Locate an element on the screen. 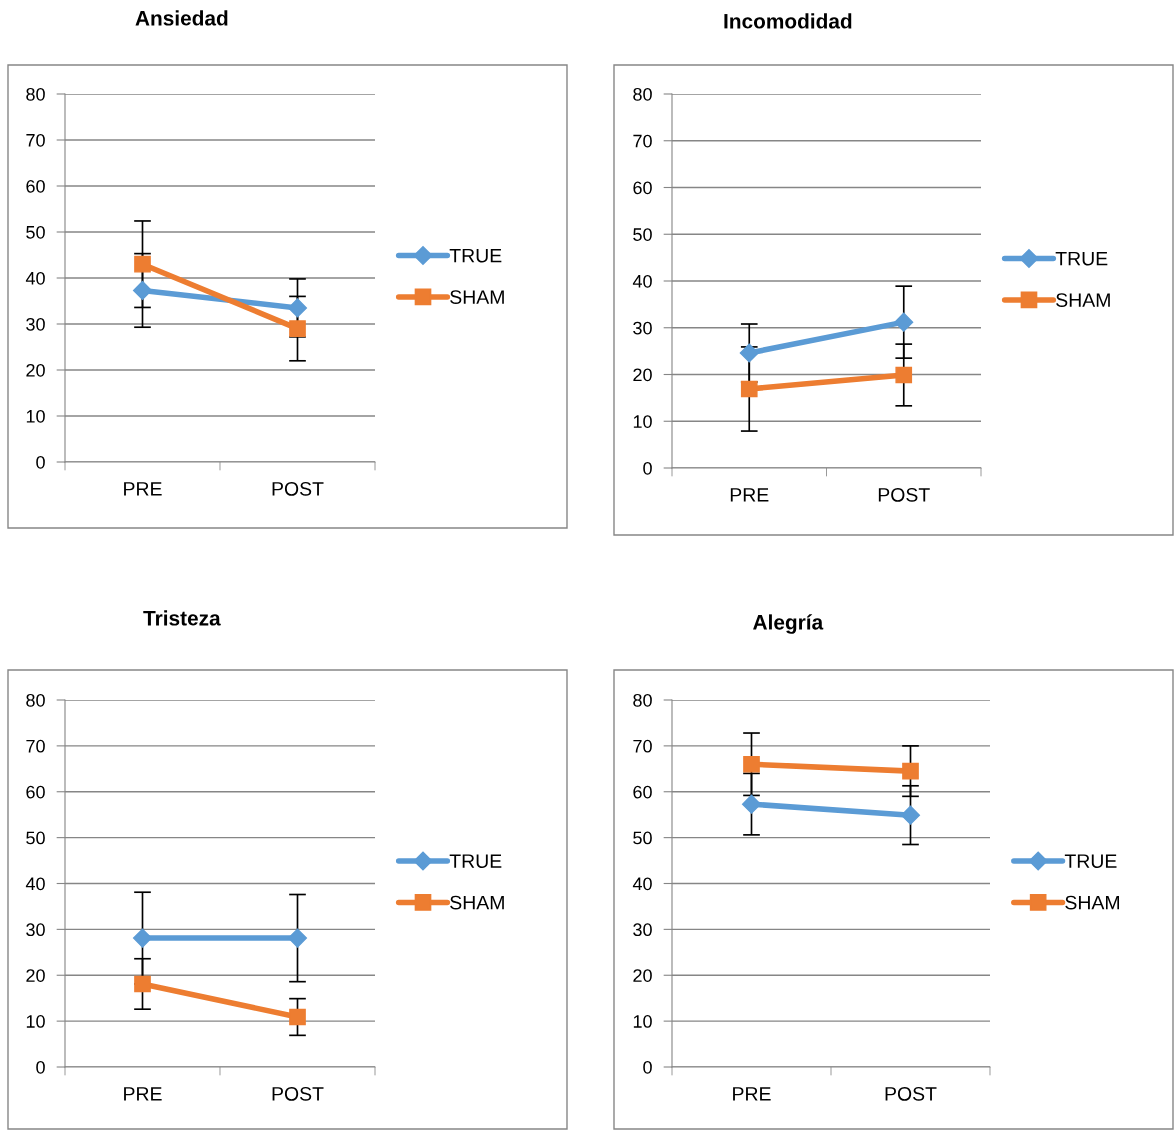  chart-title: Ansiedad is located at coordinates (181, 18).